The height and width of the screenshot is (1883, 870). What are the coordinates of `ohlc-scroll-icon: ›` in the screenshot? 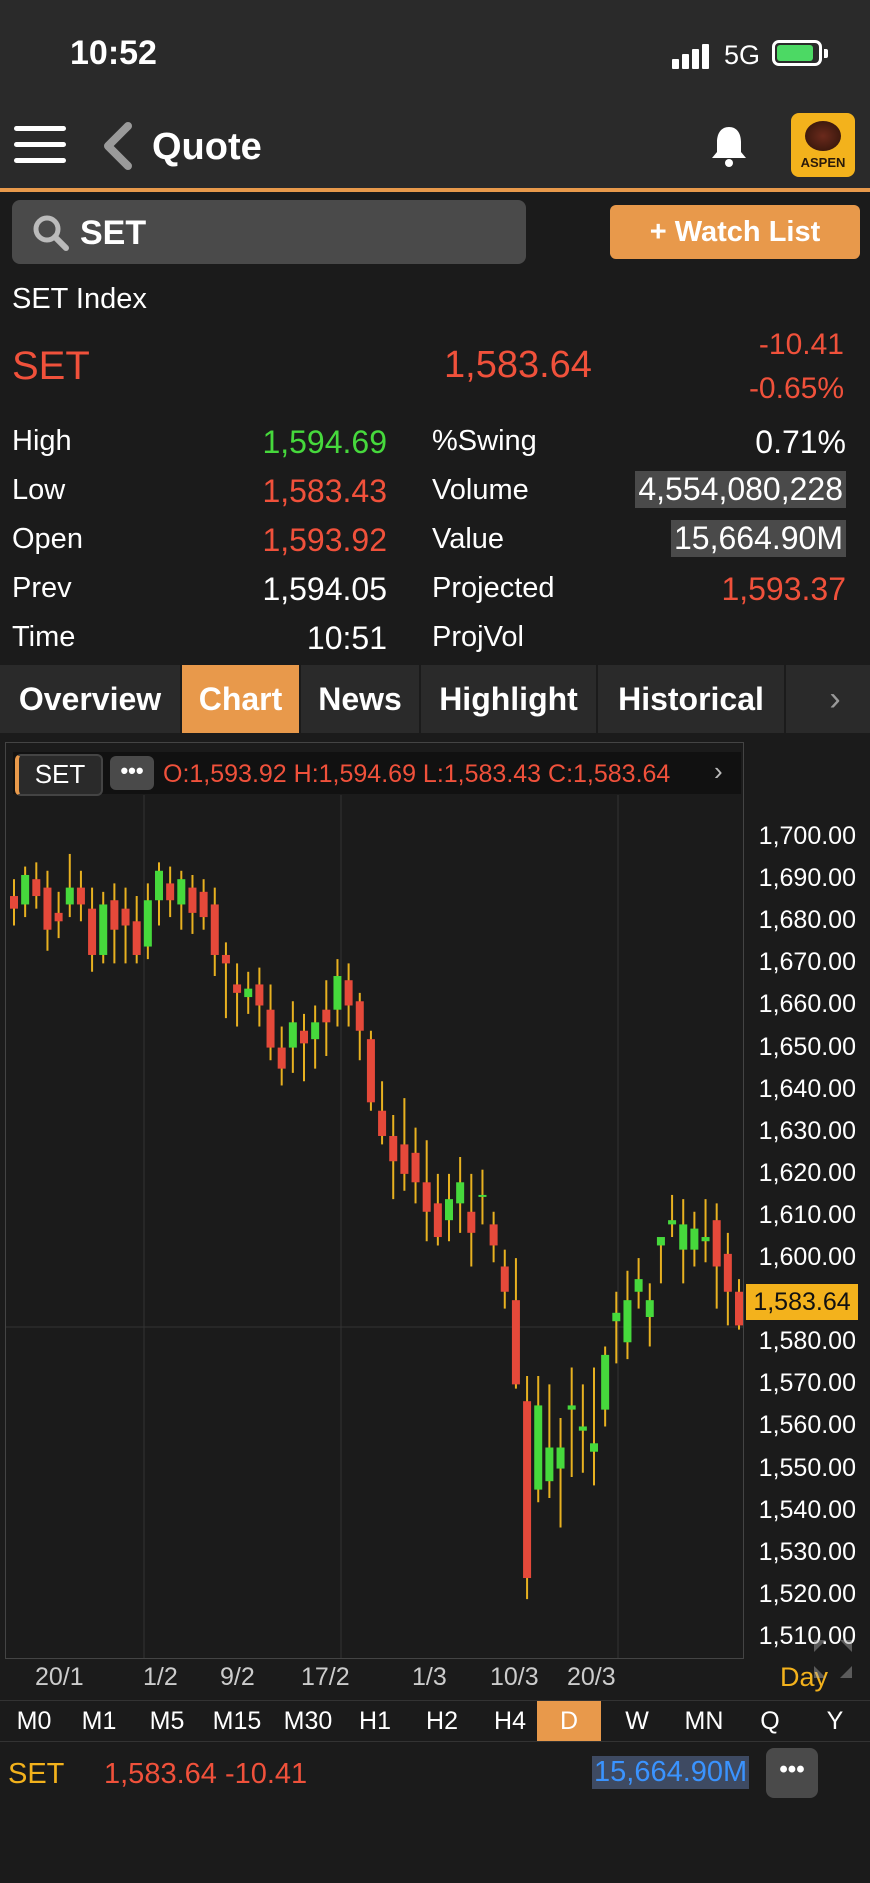 It's located at (718, 771).